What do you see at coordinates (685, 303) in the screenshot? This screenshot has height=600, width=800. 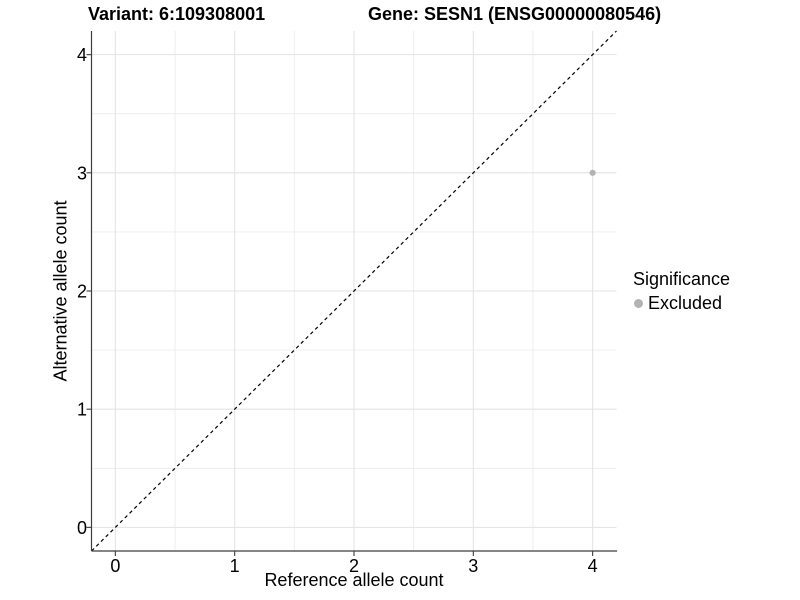 I see `legend-item-label: Excluded` at bounding box center [685, 303].